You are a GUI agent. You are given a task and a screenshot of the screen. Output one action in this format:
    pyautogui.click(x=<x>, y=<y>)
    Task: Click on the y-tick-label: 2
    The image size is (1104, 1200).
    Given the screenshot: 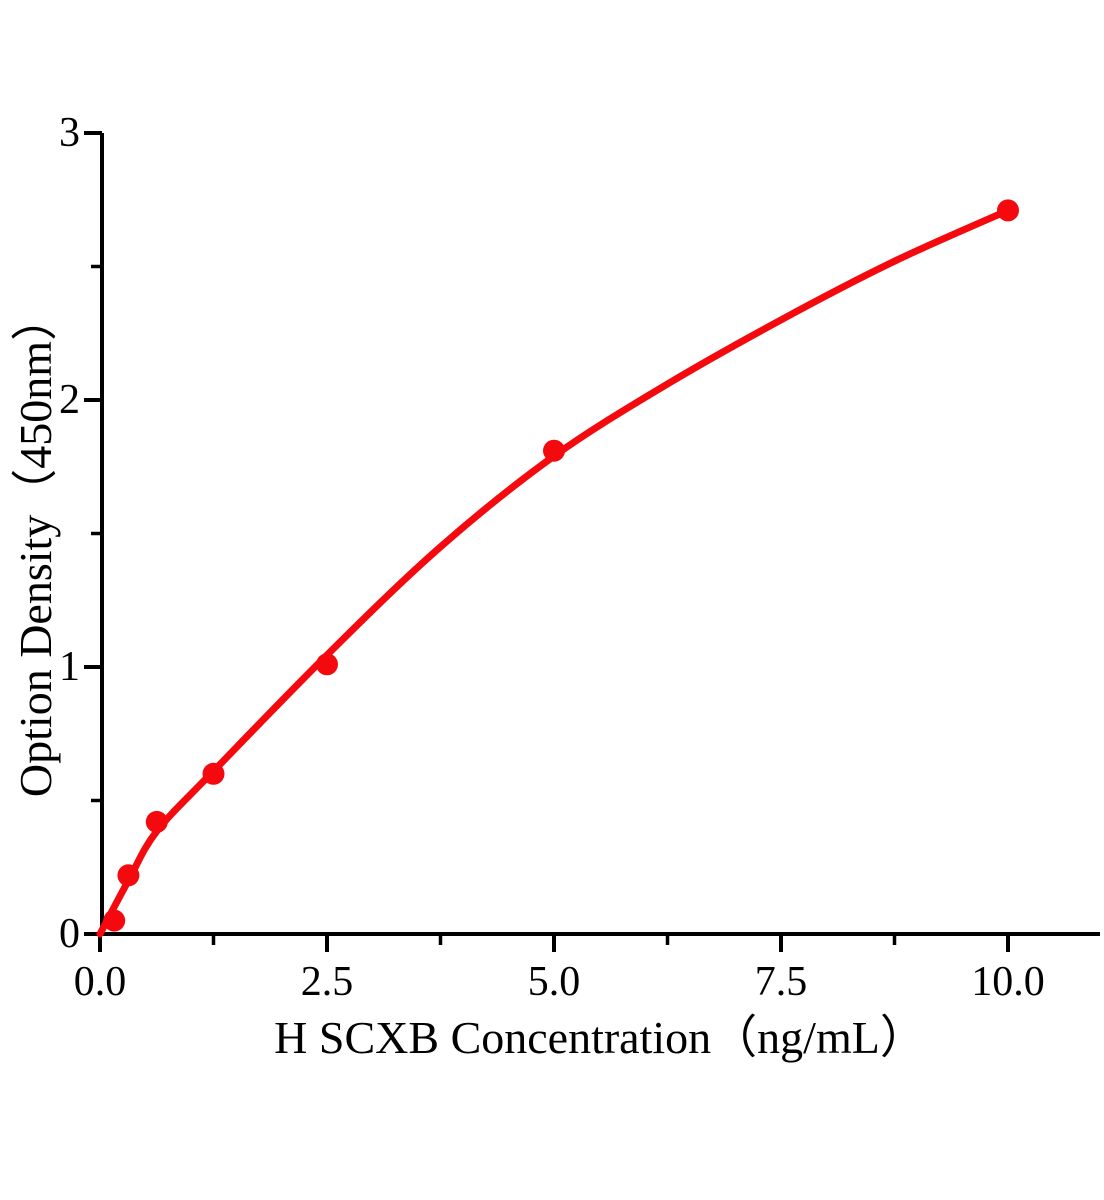 What is the action you would take?
    pyautogui.click(x=69, y=400)
    